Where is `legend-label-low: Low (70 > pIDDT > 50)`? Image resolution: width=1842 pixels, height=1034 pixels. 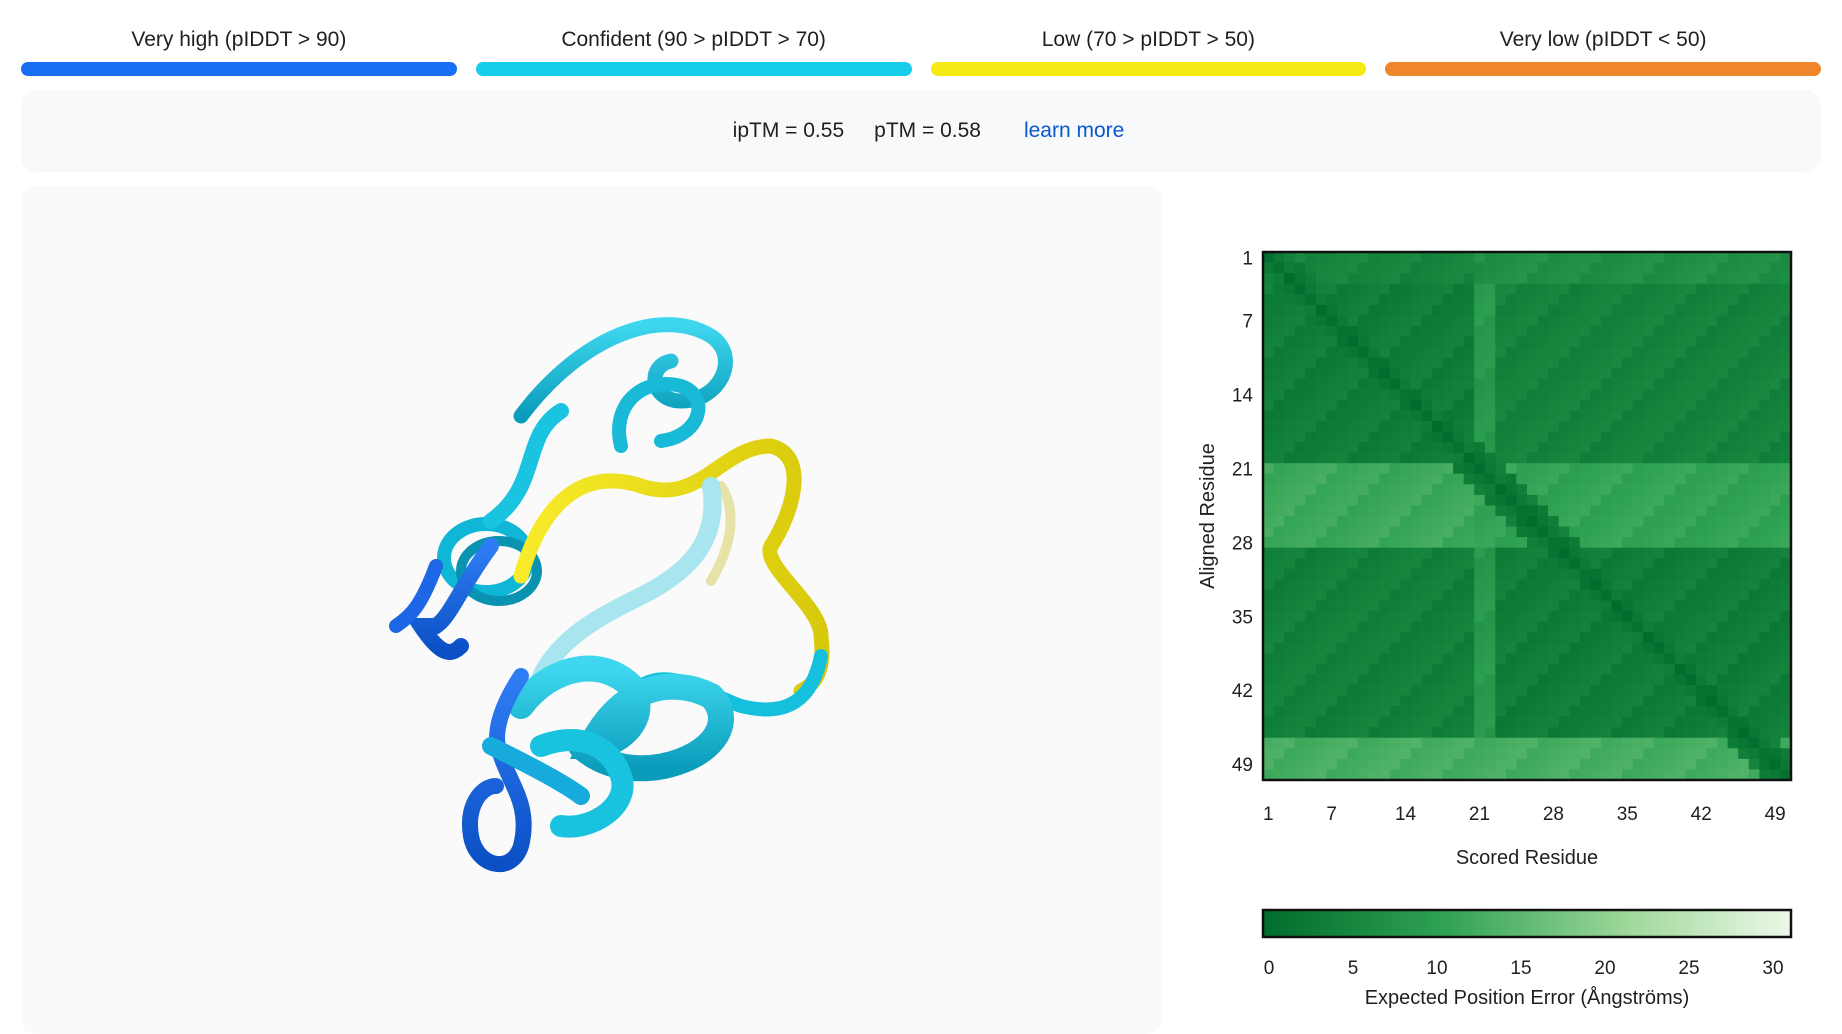
legend-label-low: Low (70 > pIDDT > 50) is located at coordinates (1148, 39).